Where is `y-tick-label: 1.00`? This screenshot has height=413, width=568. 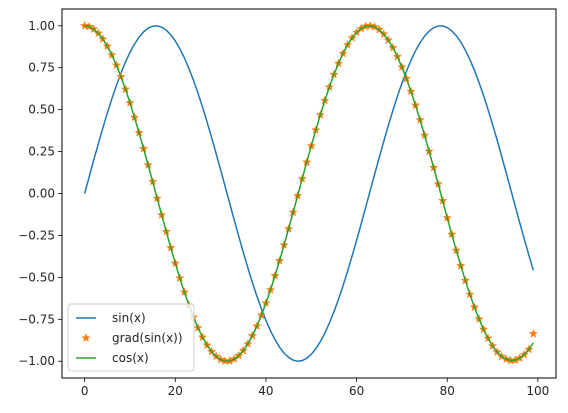
y-tick-label: 1.00 is located at coordinates (41, 26).